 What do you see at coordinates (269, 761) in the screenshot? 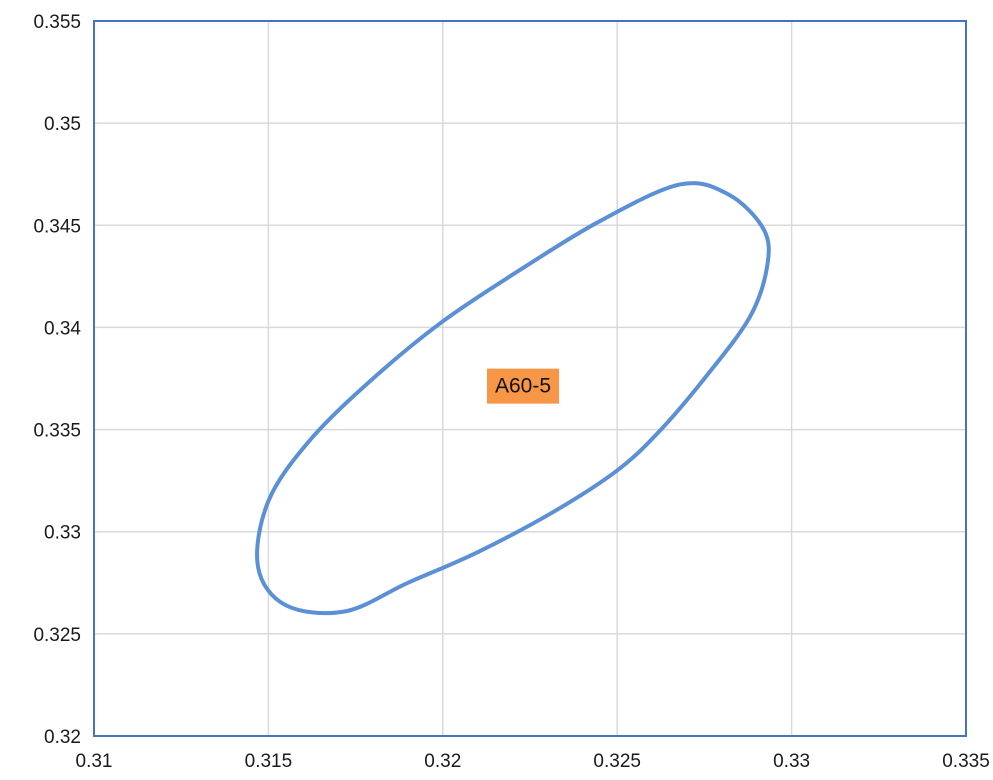
I see `x-tick-label: 0.315` at bounding box center [269, 761].